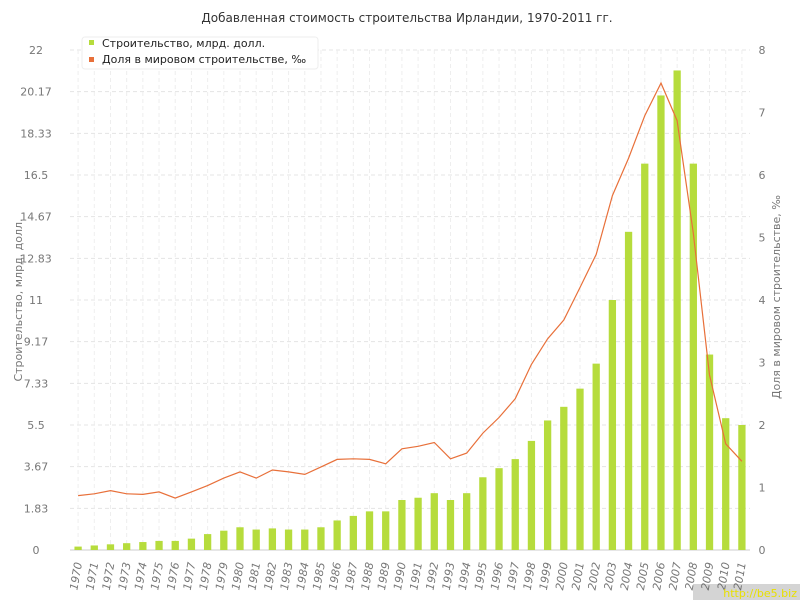 Image resolution: width=800 pixels, height=600 pixels. What do you see at coordinates (708, 576) in the screenshot?
I see `x-tick-label: 2009` at bounding box center [708, 576].